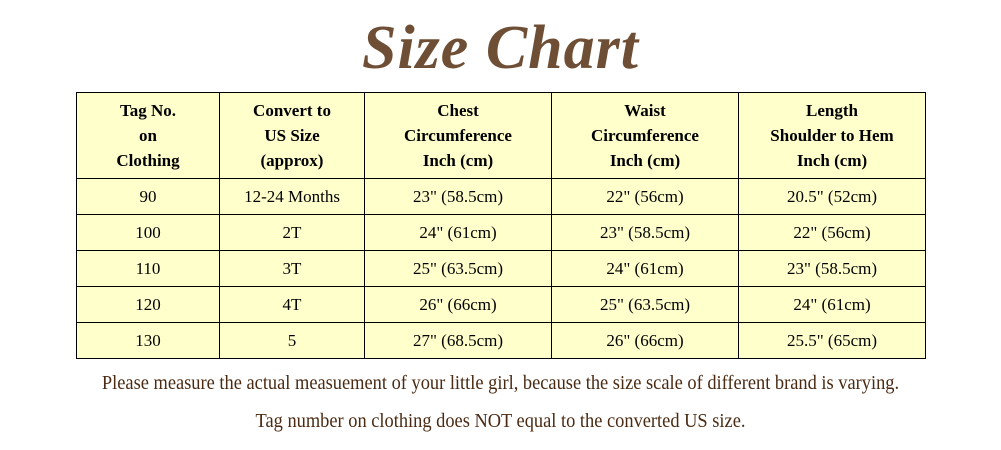  What do you see at coordinates (645, 110) in the screenshot?
I see `header-line: Waist` at bounding box center [645, 110].